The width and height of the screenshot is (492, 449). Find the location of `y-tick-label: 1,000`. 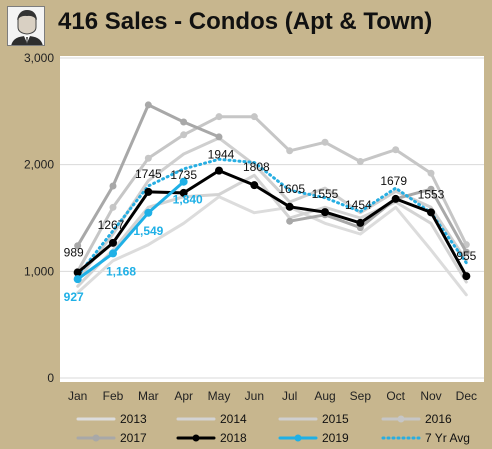

y-tick-label: 1,000 is located at coordinates (39, 271).